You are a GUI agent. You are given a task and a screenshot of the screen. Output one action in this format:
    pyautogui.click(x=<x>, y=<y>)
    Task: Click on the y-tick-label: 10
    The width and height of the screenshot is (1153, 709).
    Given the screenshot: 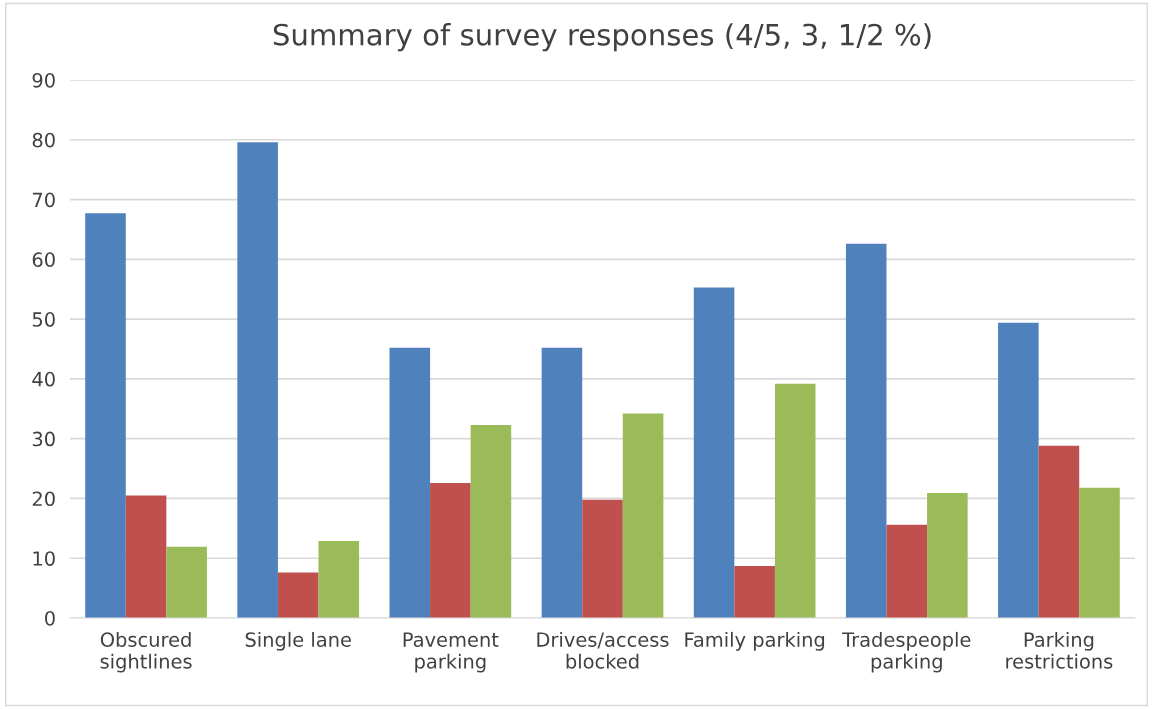 What is the action you would take?
    pyautogui.click(x=44, y=558)
    